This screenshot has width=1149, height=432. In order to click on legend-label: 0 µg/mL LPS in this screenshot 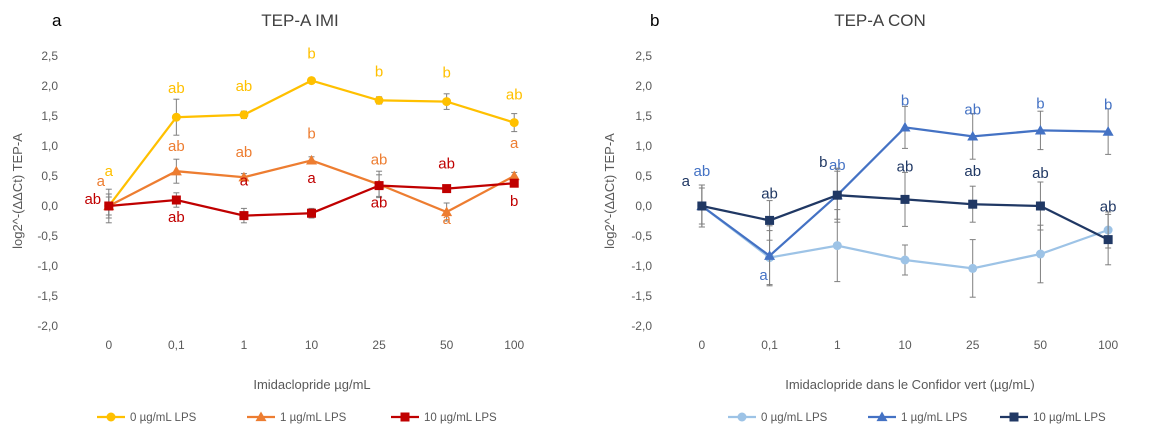, I will do `click(794, 418)`.